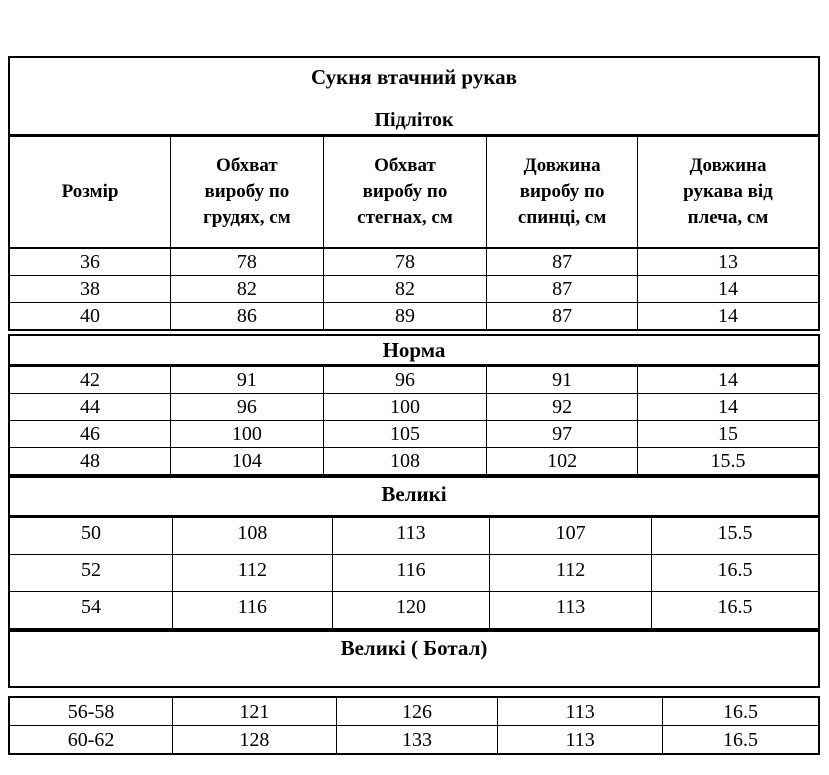 The image size is (829, 775). I want to click on section-label-botal: Великі ( Ботал), so click(414, 659).